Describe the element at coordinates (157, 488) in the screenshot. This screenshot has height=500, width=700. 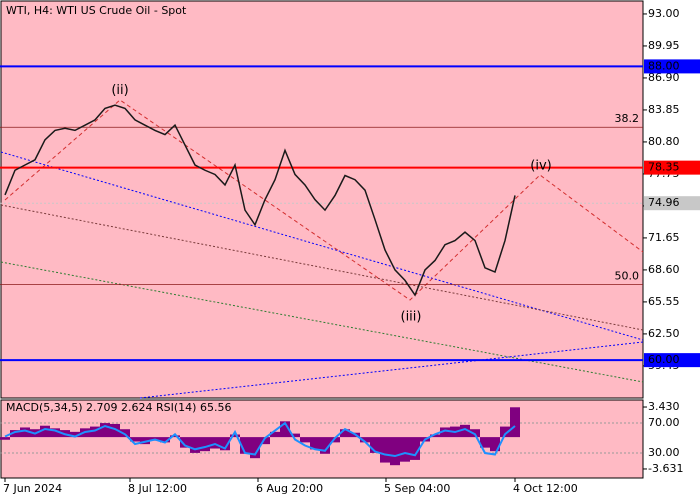
I see `x-tick-label: 8 Jul 12:00` at that location.